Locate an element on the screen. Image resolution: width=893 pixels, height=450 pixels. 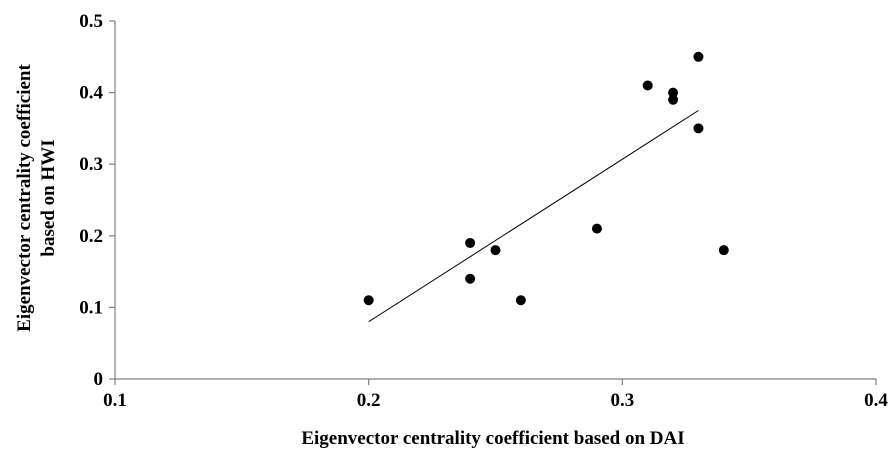
y-tick-label: 0.3 is located at coordinates (91, 164).